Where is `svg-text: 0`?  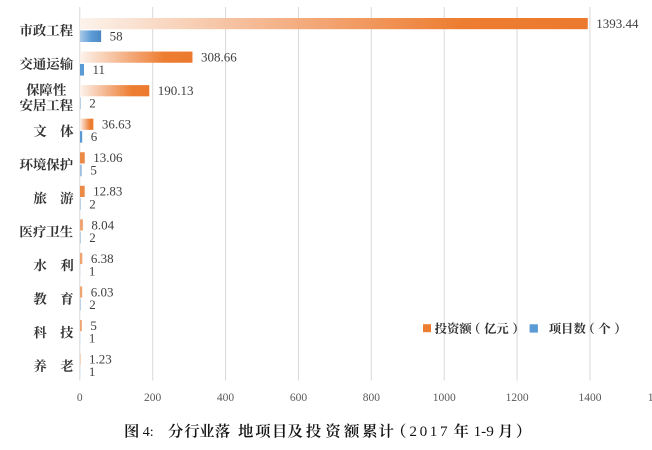 svg-text: 0 is located at coordinates (80, 398).